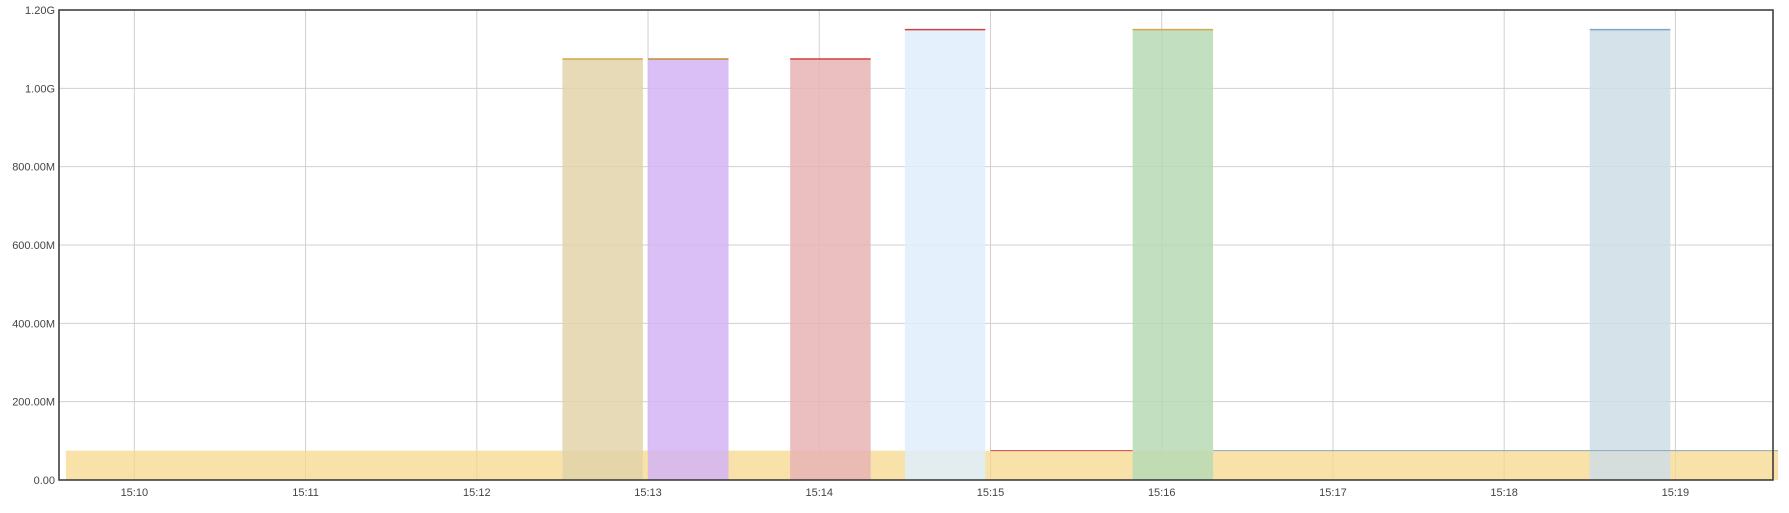 This screenshot has width=1789, height=513. Describe the element at coordinates (135, 493) in the screenshot. I see `x-tick-label: 15:10` at that location.